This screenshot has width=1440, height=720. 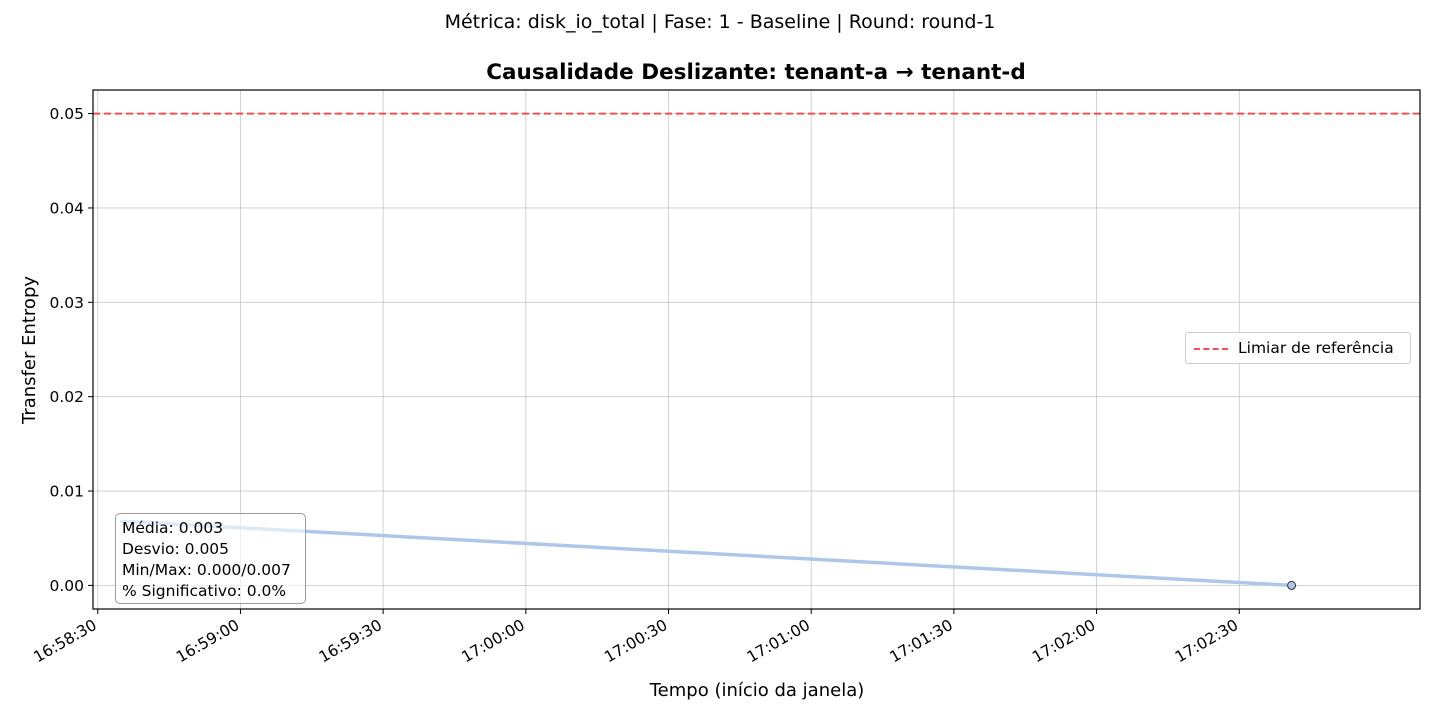 I want to click on y-tick-label: 0.03, so click(x=66, y=303).